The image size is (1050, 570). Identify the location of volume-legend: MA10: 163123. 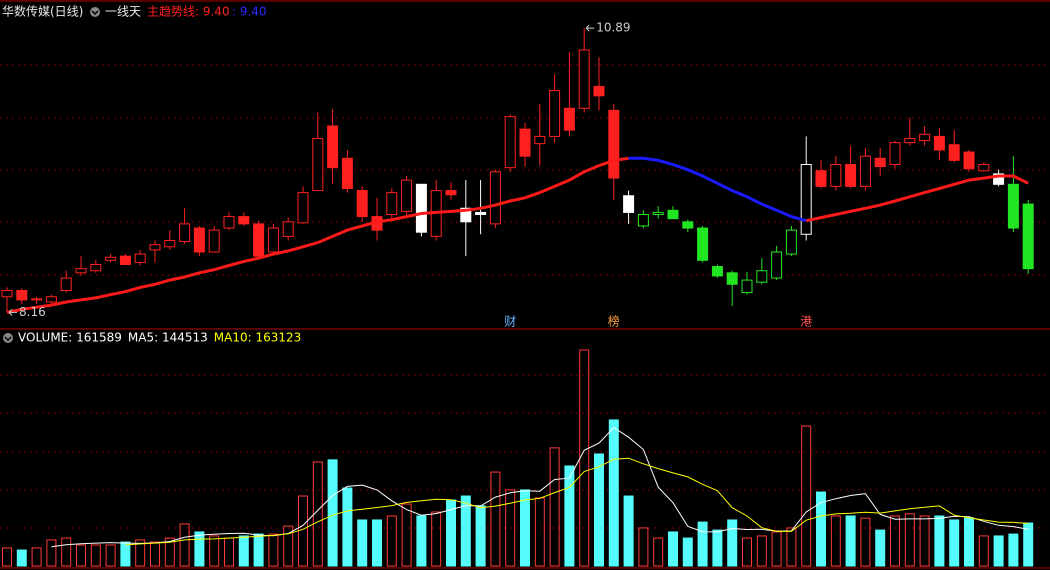
(258, 338).